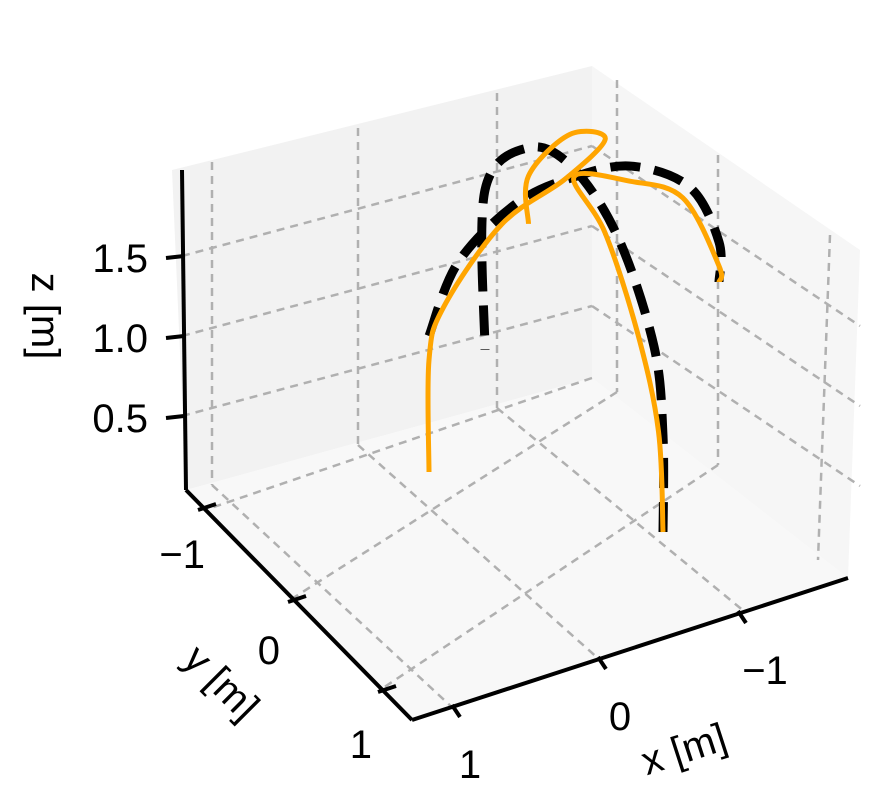 The height and width of the screenshot is (800, 886). What do you see at coordinates (184, 330) in the screenshot?
I see `z-axis-line` at bounding box center [184, 330].